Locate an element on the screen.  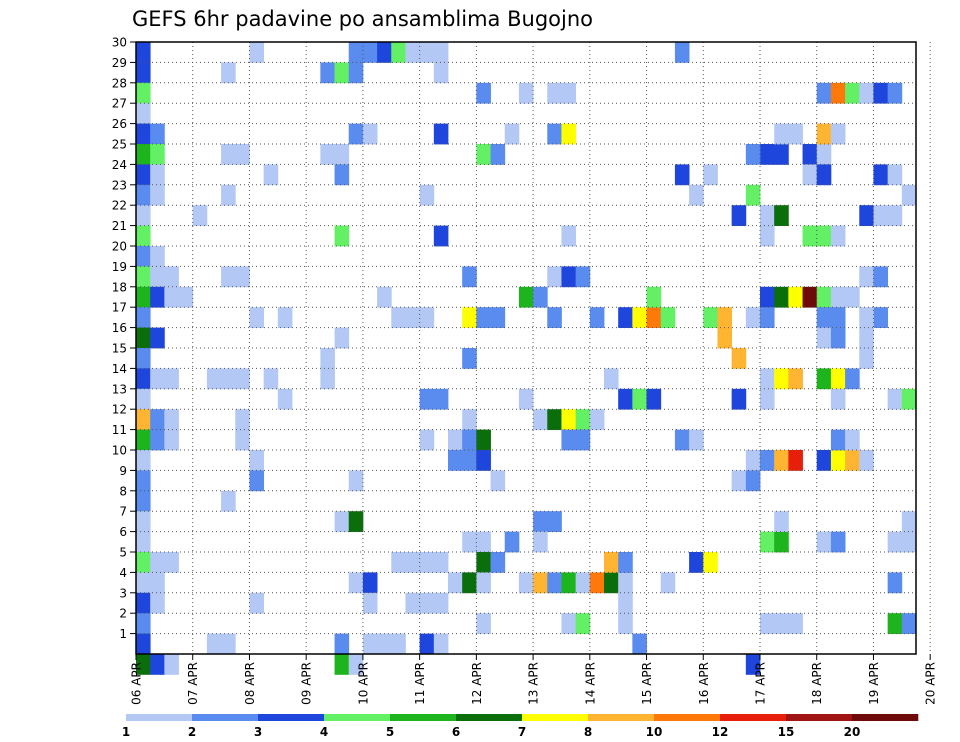
x-tick-label: 10 APR is located at coordinates (363, 683).